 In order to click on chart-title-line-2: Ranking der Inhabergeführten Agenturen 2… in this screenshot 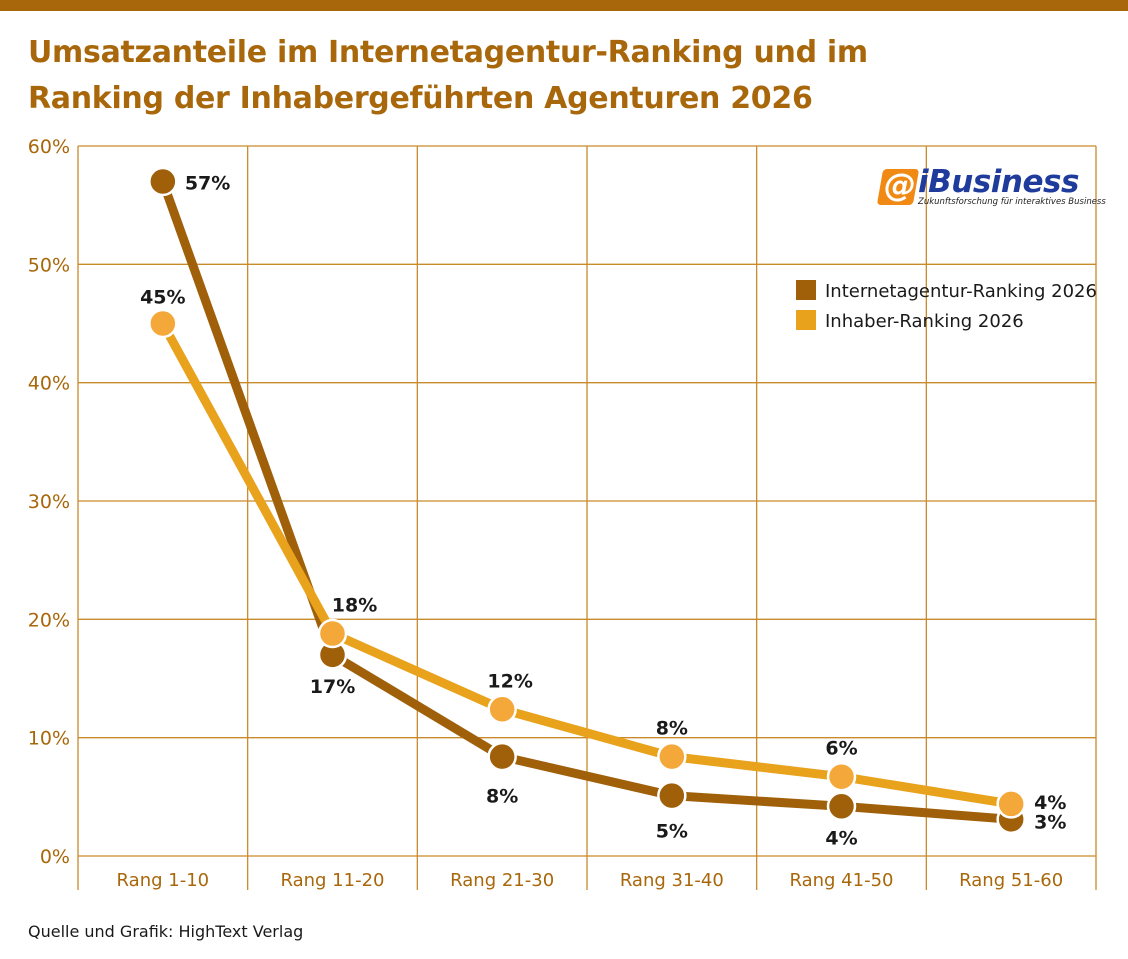, I will do `click(420, 98)`.